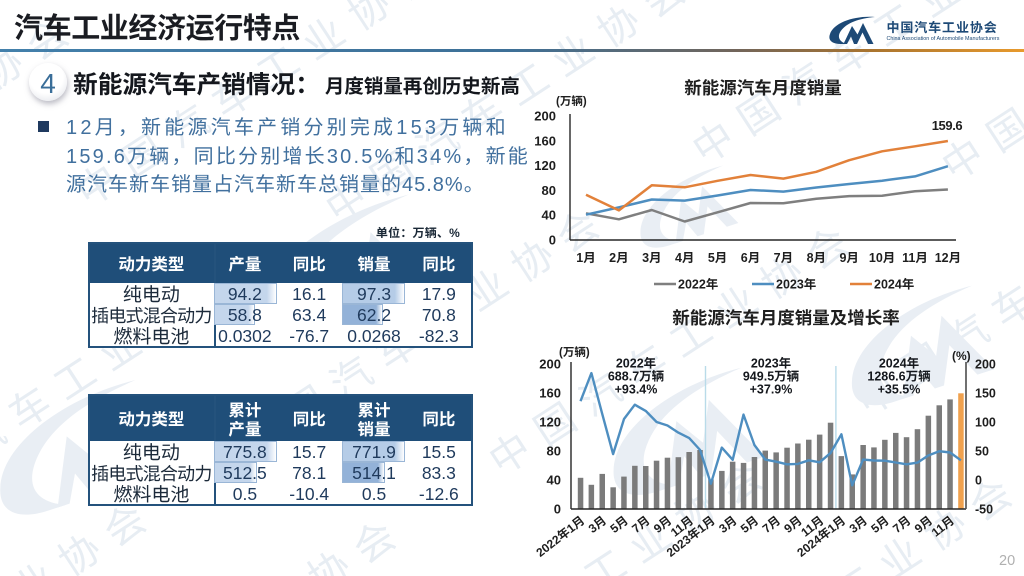  Describe the element at coordinates (750, 256) in the screenshot. I see `svg-text: 6月` at that location.